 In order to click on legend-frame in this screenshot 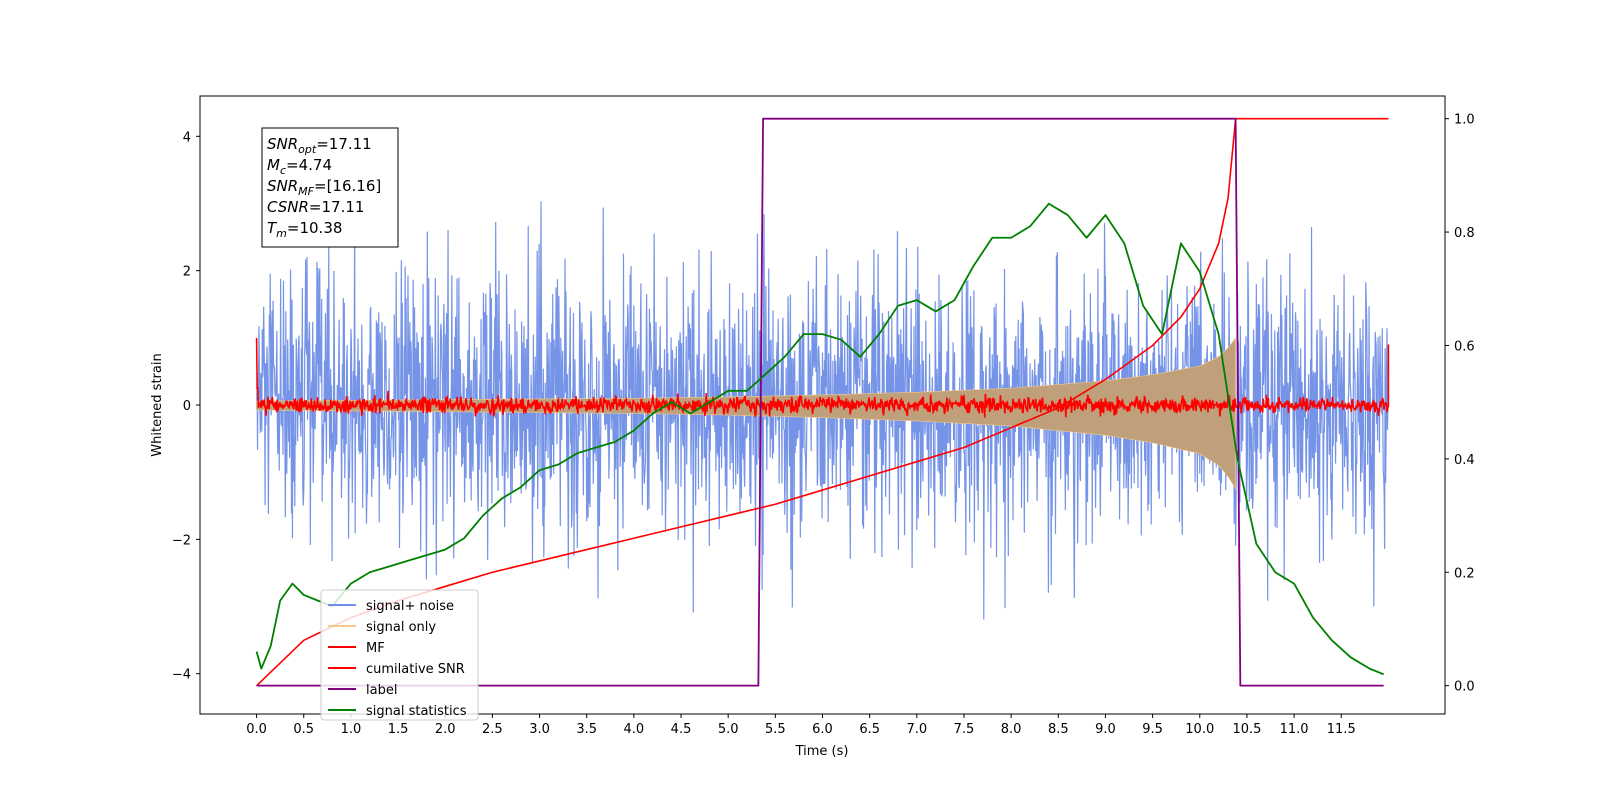, I will do `click(399, 655)`.